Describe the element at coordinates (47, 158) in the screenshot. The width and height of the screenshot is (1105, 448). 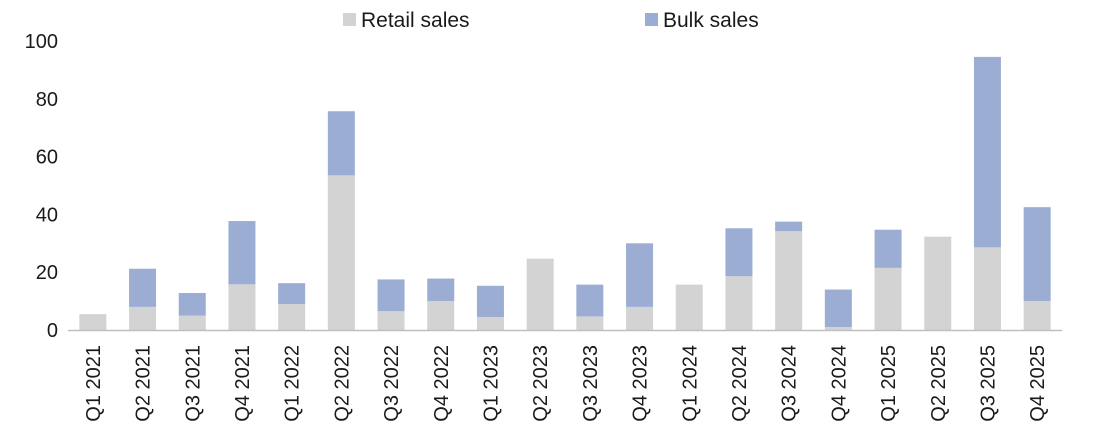
I see `y-tick-label: 60` at that location.